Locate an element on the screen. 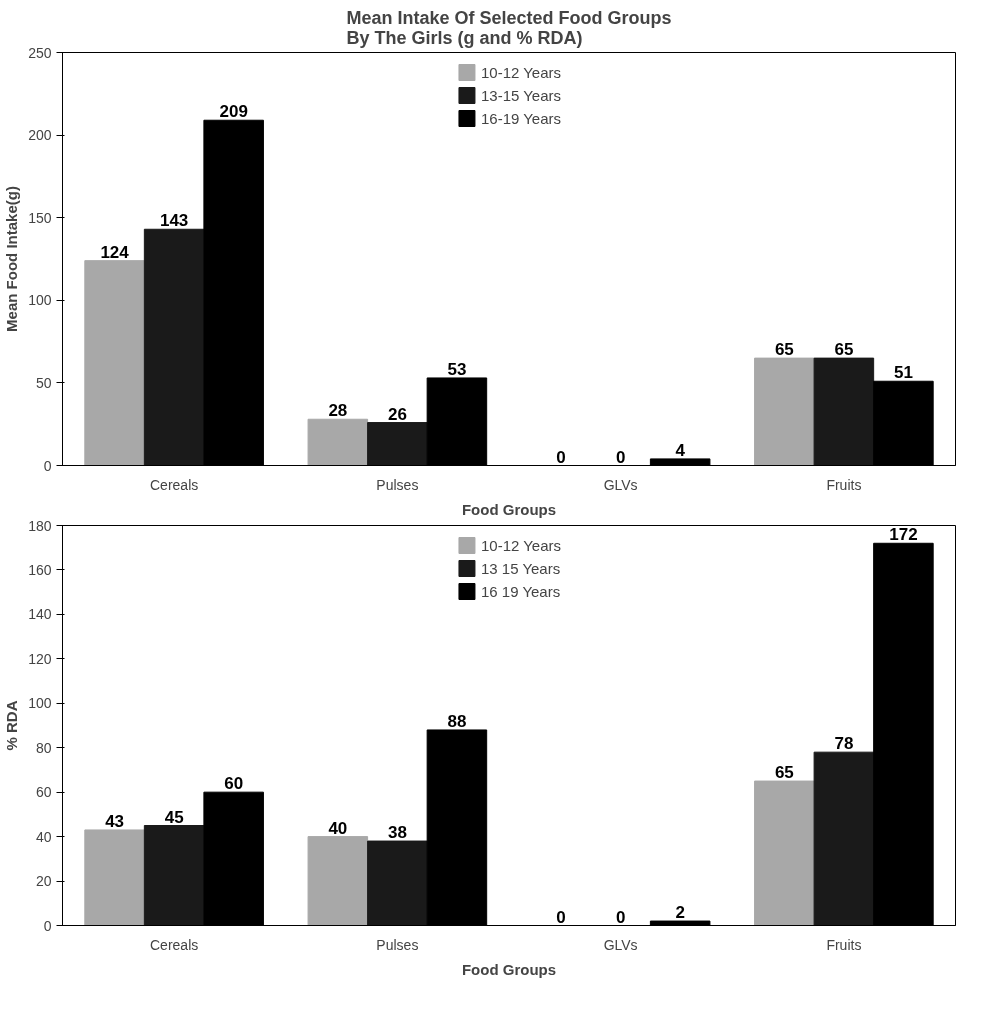 The height and width of the screenshot is (1020, 995). y-axis-title: Mean Food Intake(g) is located at coordinates (12, 259).